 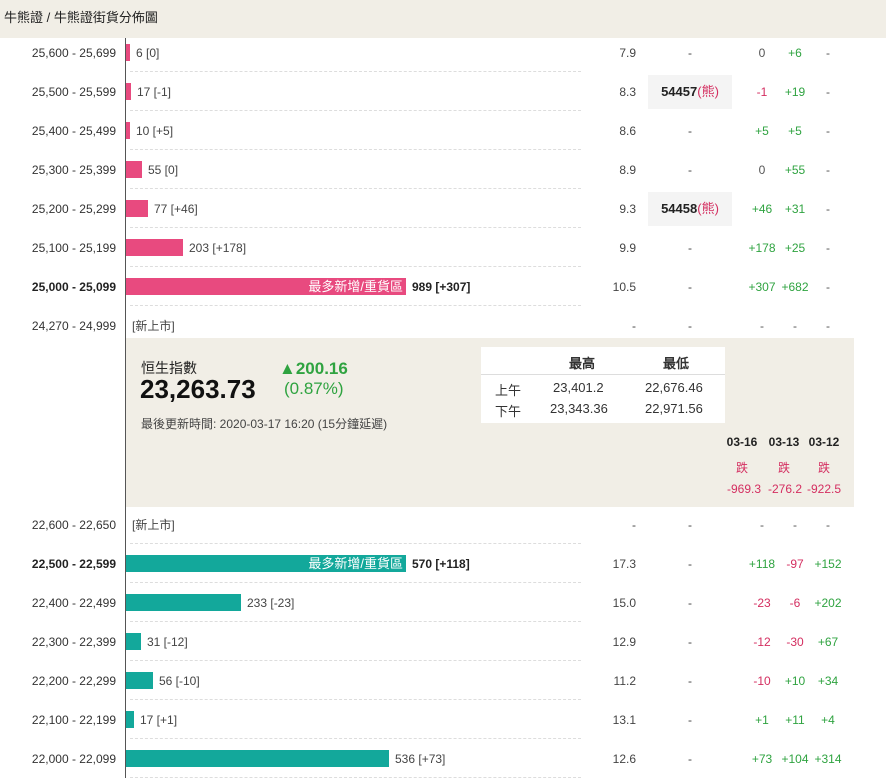 I want to click on am-high: 23,401.2, so click(x=578, y=387).